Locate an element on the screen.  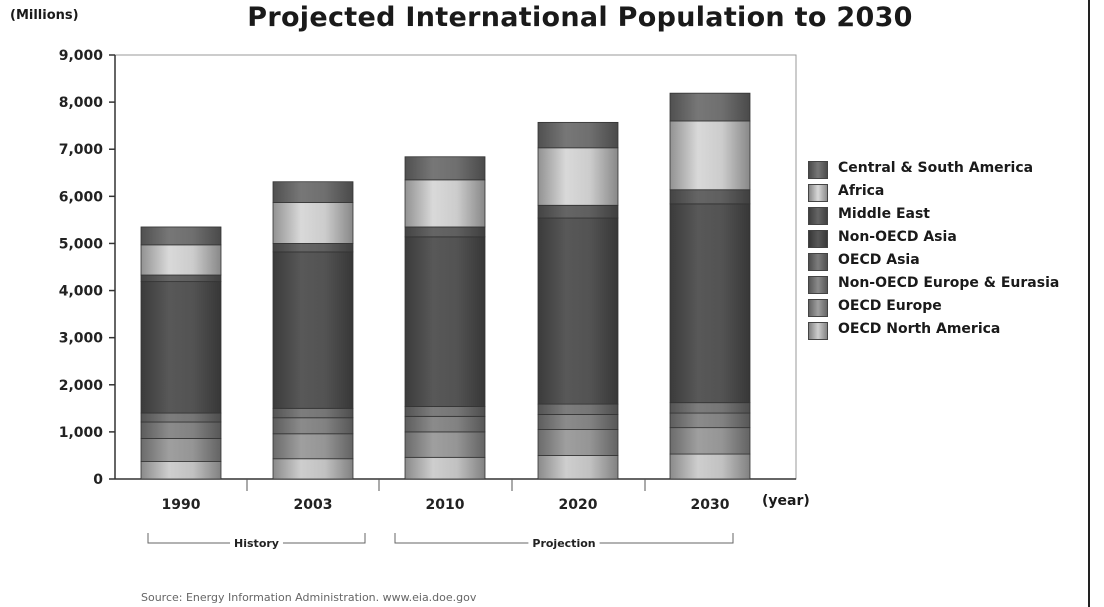
x-tick-label: 2020 is located at coordinates (578, 505).